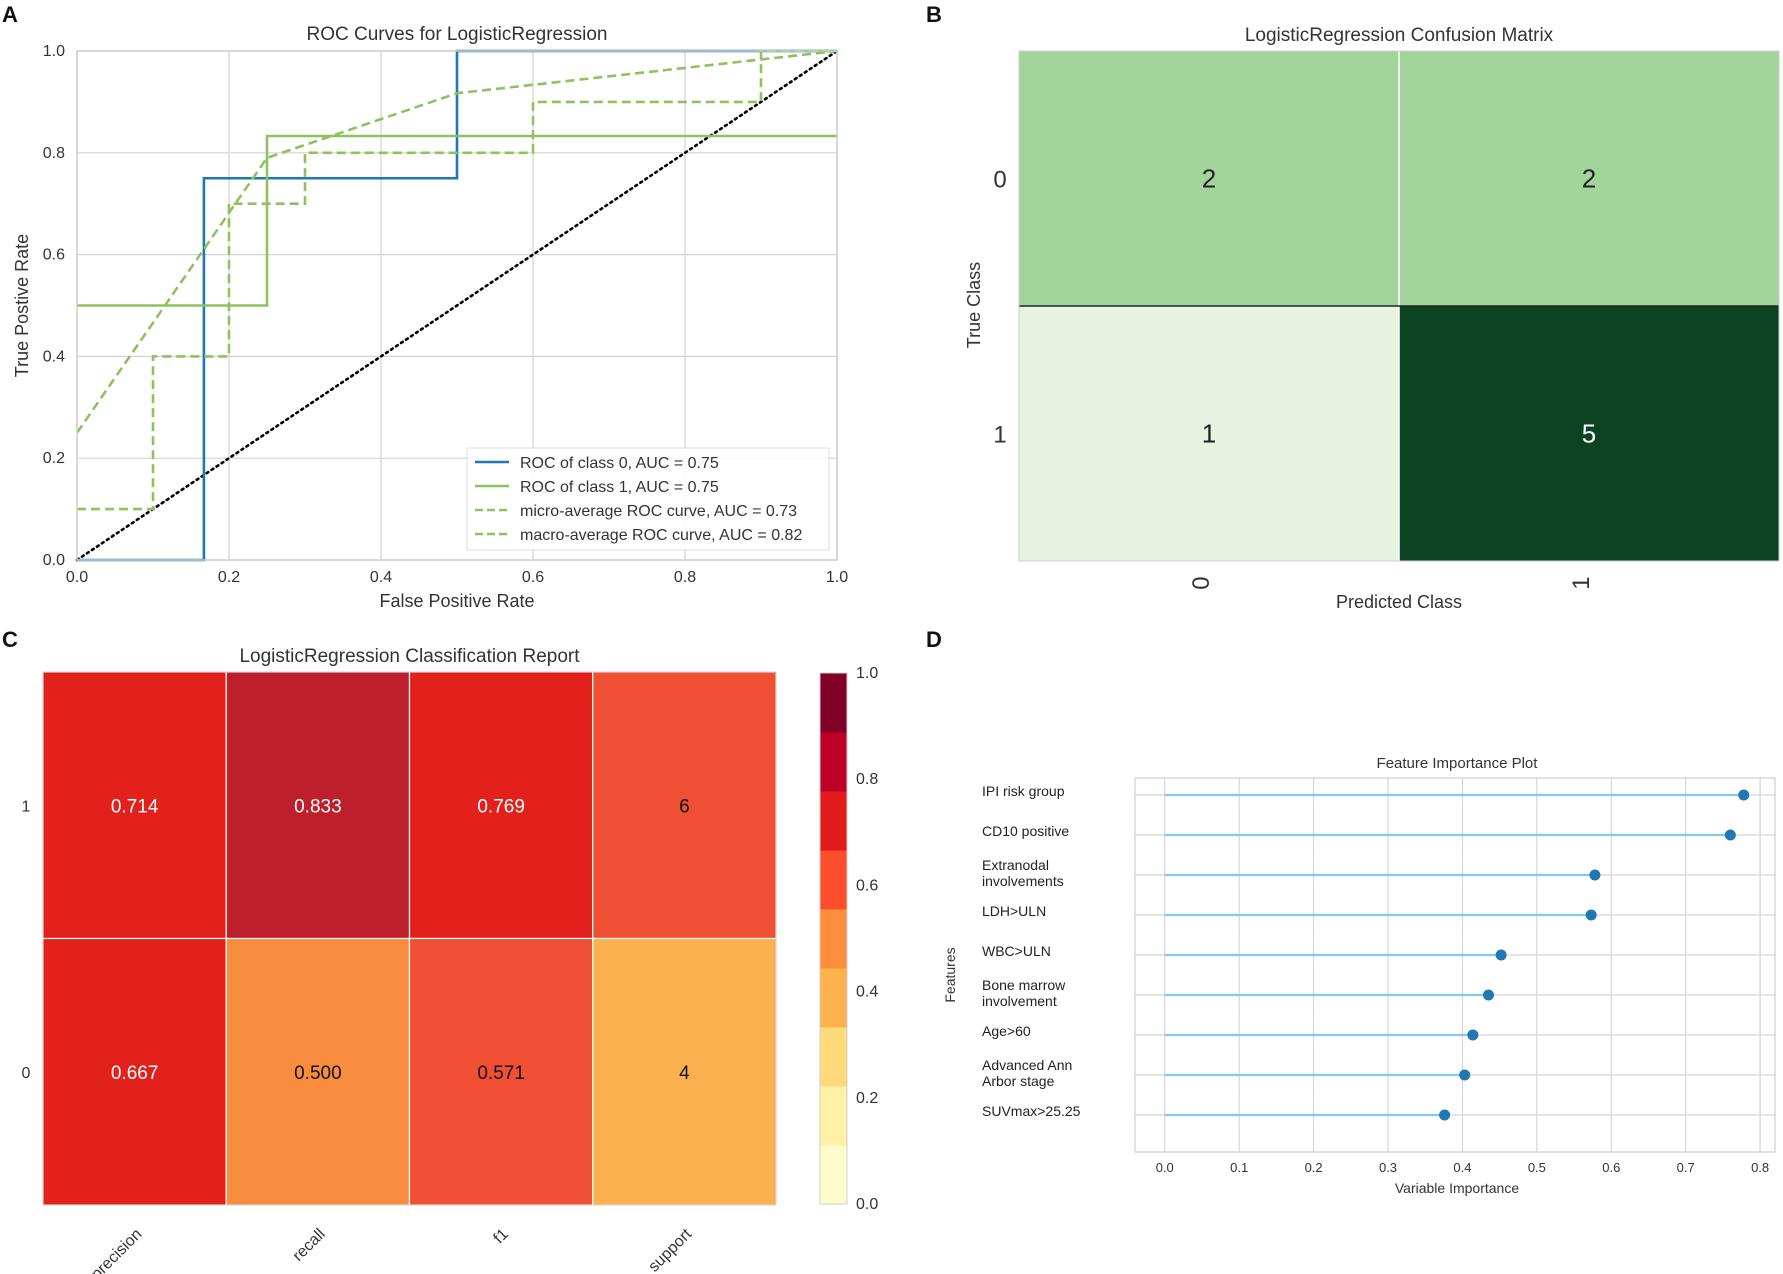 The image size is (1783, 1274). What do you see at coordinates (934, 14) in the screenshot?
I see `panel-label-b: B` at bounding box center [934, 14].